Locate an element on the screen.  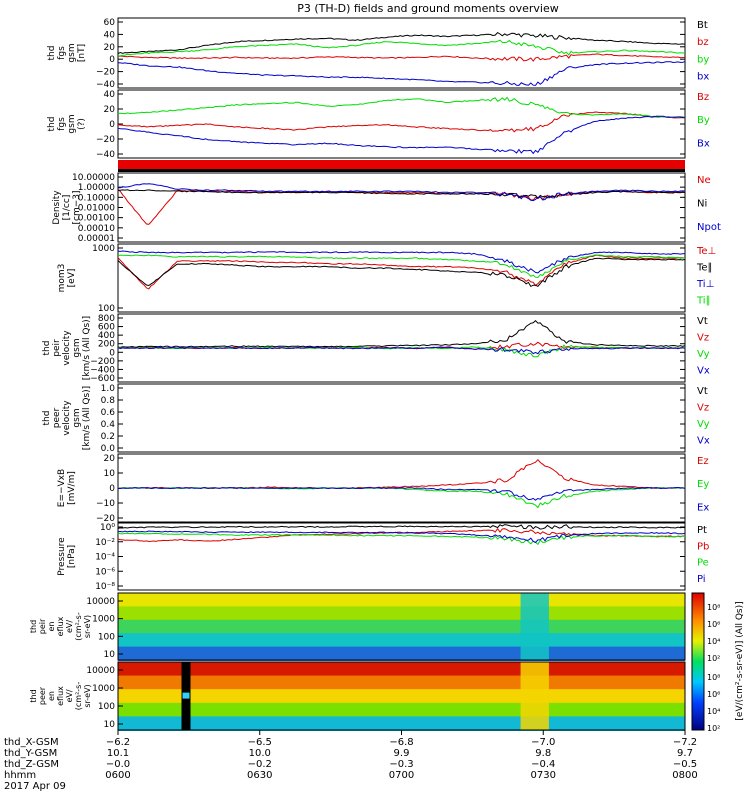
y-axis-label: thd fgs gsm (?) is located at coordinates (67, 123).